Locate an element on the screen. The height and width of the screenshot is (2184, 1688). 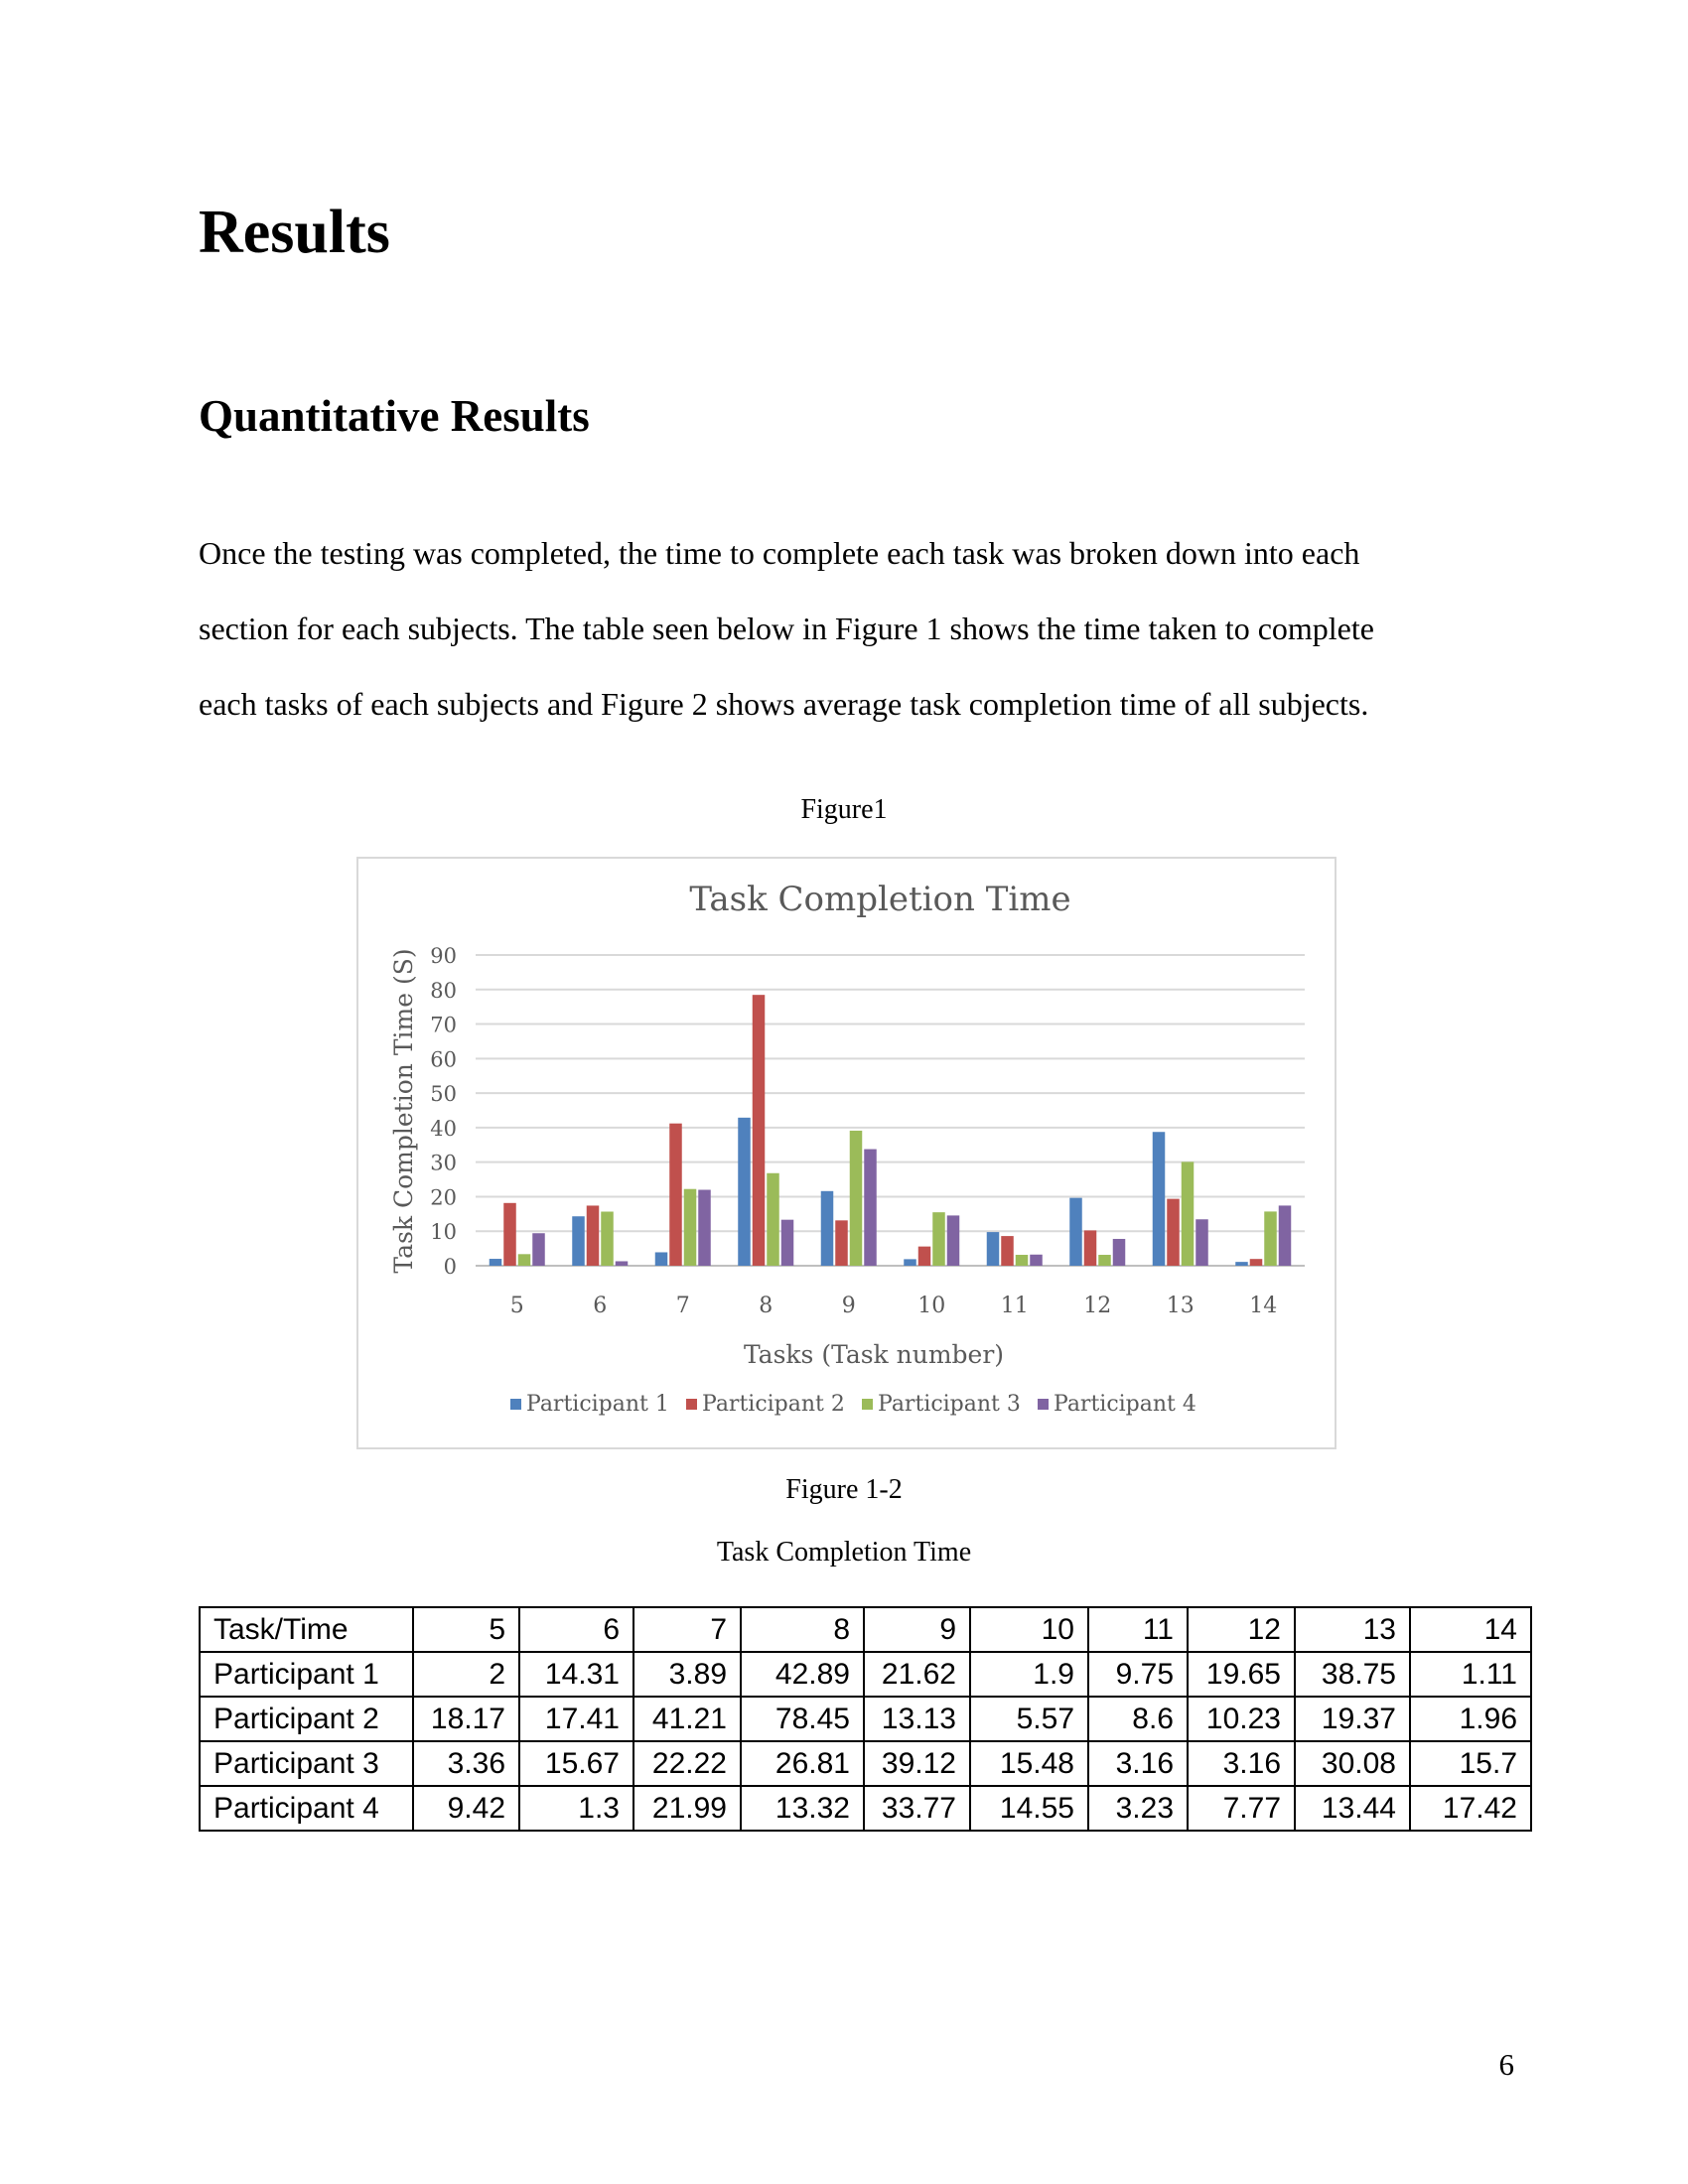
x-tick-label: 11 is located at coordinates (1015, 1306).